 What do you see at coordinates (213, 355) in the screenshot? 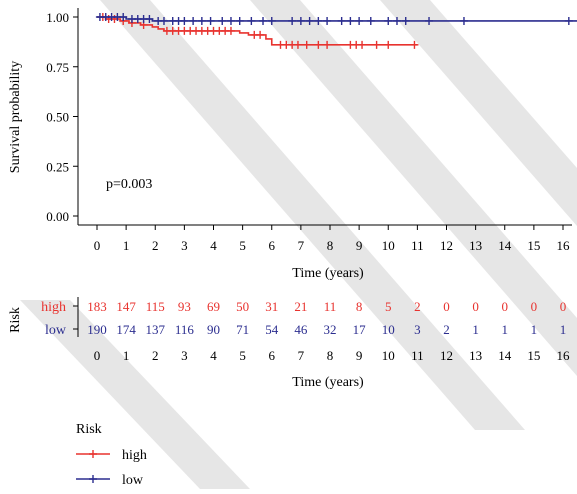
I see `risk-x-tick-label: 4` at bounding box center [213, 355].